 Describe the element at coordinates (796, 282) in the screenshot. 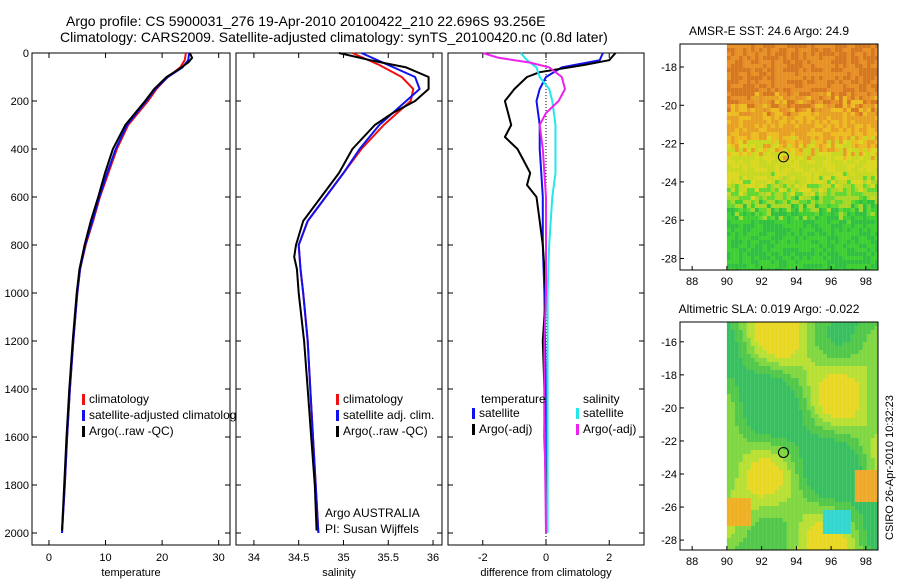

I see `x-tick-label: 94` at that location.